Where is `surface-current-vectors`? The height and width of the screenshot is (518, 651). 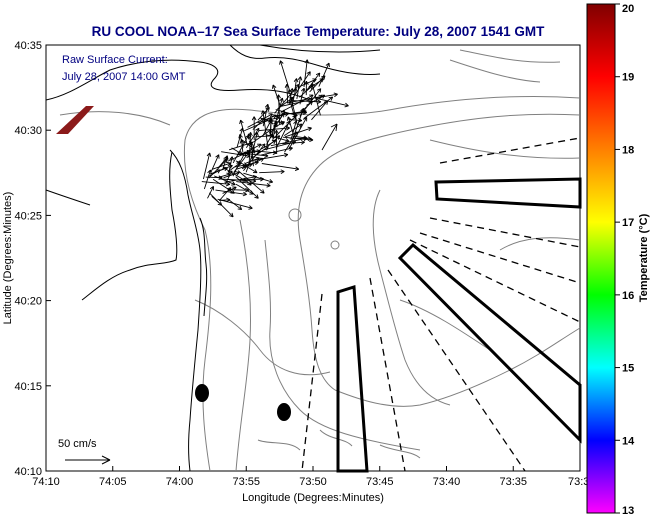 surface-current-vectors is located at coordinates (275, 138).